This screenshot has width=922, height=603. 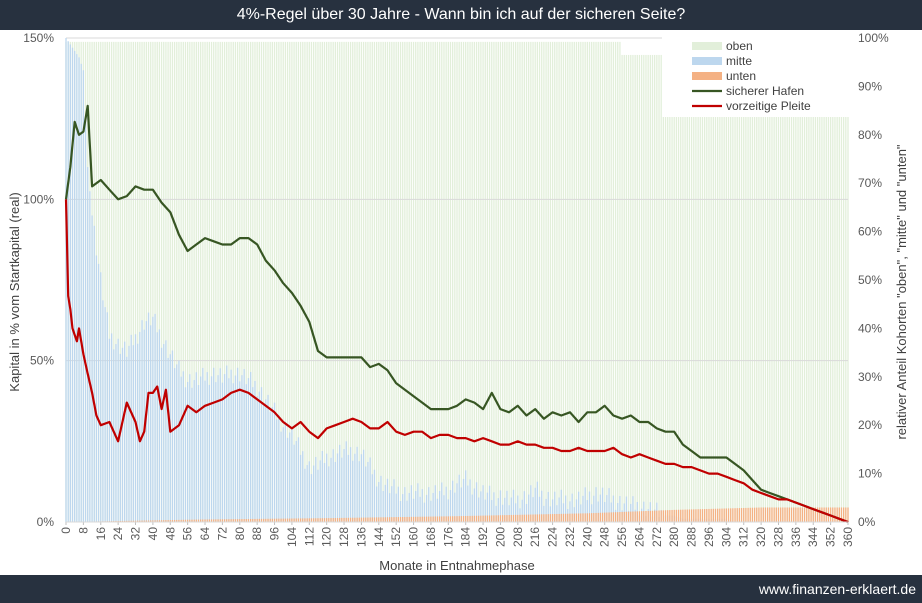 What do you see at coordinates (870, 232) in the screenshot?
I see `y-right-tick-label: 60%` at bounding box center [870, 232].